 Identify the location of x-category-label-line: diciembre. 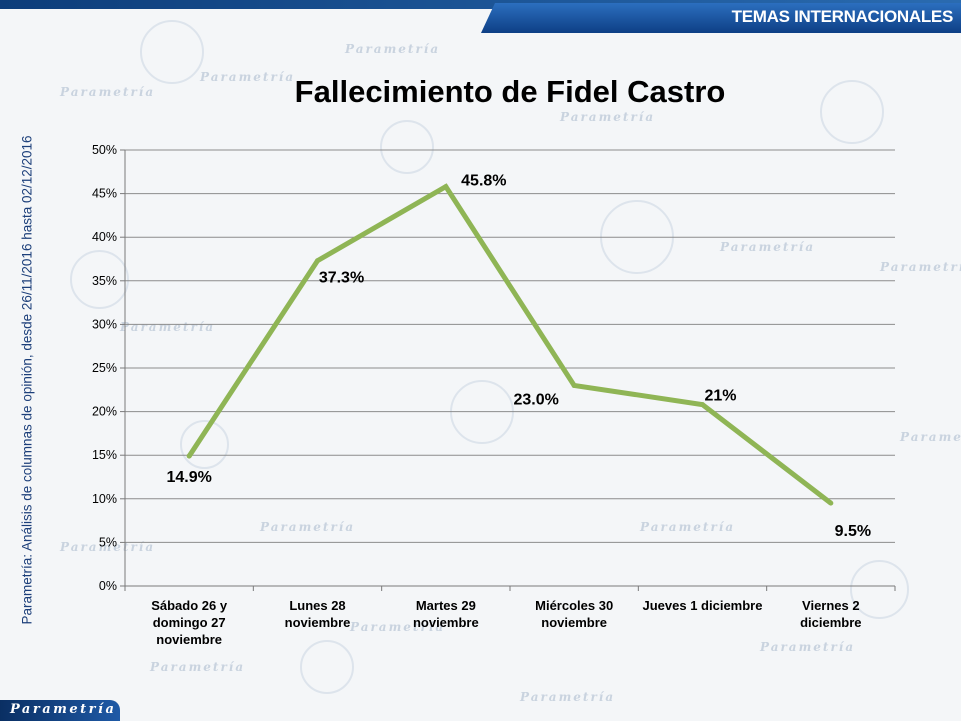
(830, 622).